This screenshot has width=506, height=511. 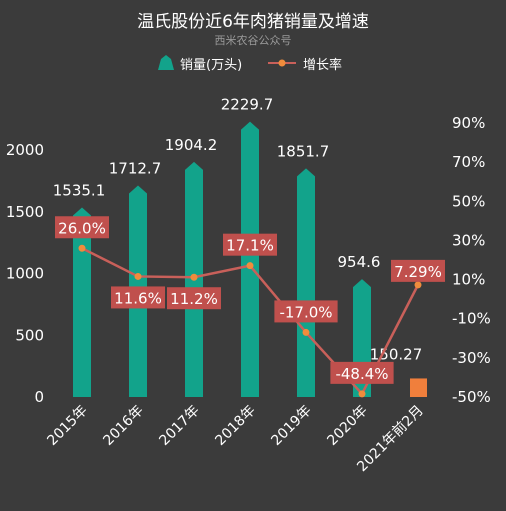 What do you see at coordinates (191, 145) in the screenshot?
I see `bar-data-label: 1904.2` at bounding box center [191, 145].